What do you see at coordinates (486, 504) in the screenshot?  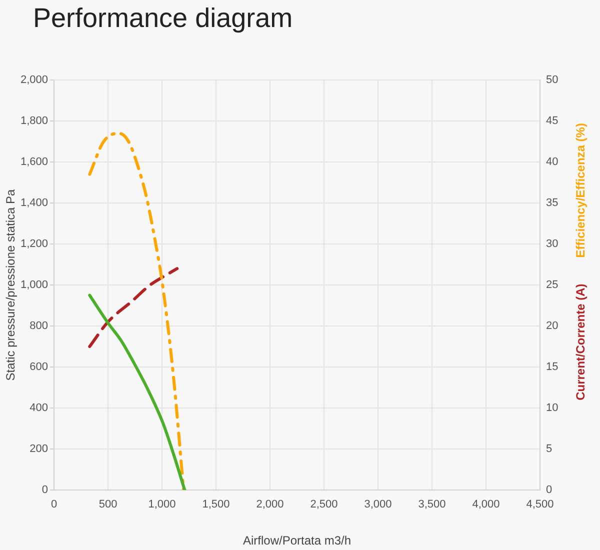 I see `x-tick-label: 4,000` at bounding box center [486, 504].